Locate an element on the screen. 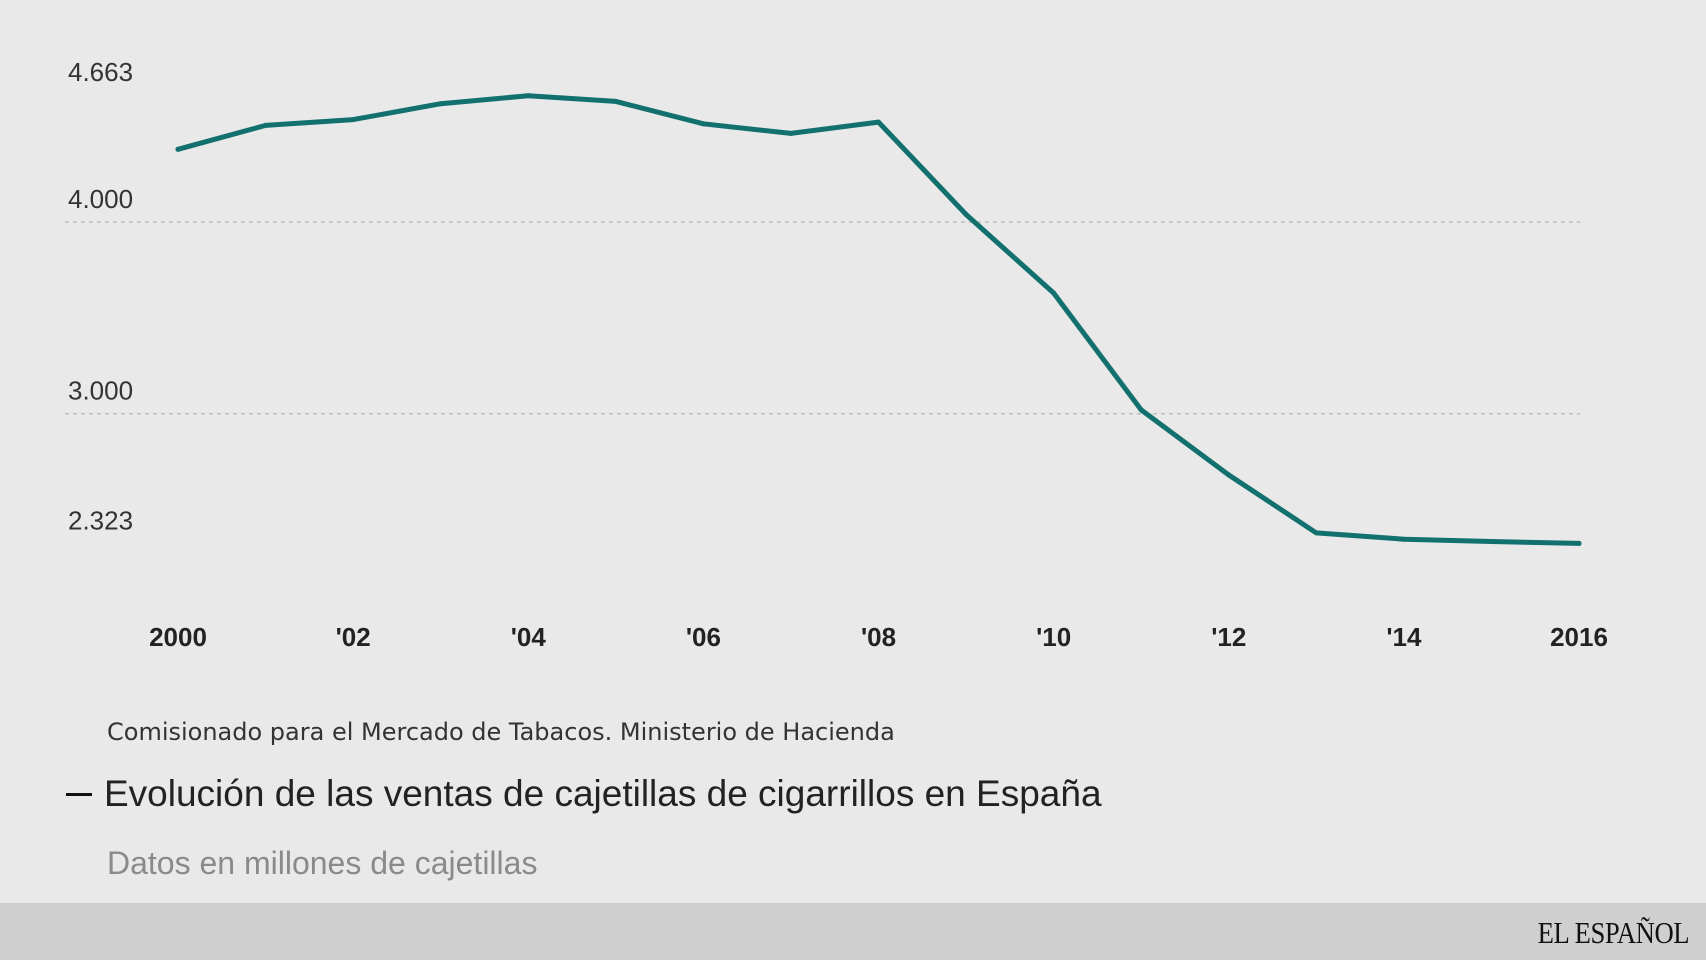 This screenshot has width=1706, height=960. x-tick-label: '02 is located at coordinates (353, 637).